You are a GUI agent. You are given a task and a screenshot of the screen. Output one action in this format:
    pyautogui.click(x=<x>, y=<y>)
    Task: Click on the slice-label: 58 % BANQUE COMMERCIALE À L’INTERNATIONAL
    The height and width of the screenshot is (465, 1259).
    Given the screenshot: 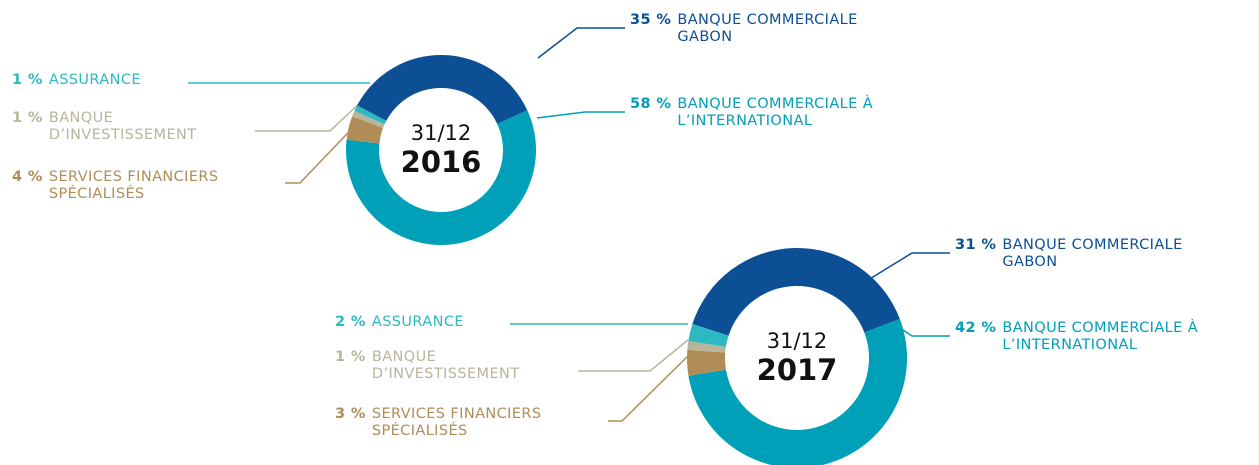 What is the action you would take?
    pyautogui.click(x=766, y=113)
    